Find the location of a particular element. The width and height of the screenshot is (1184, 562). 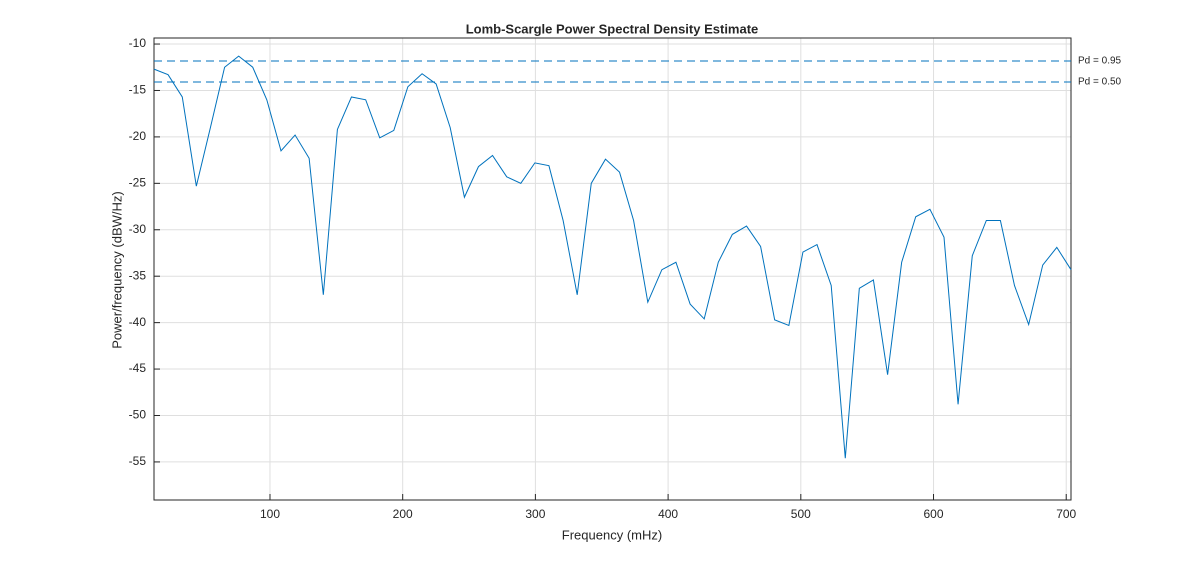

y-tick-label: -25 is located at coordinates (138, 183).